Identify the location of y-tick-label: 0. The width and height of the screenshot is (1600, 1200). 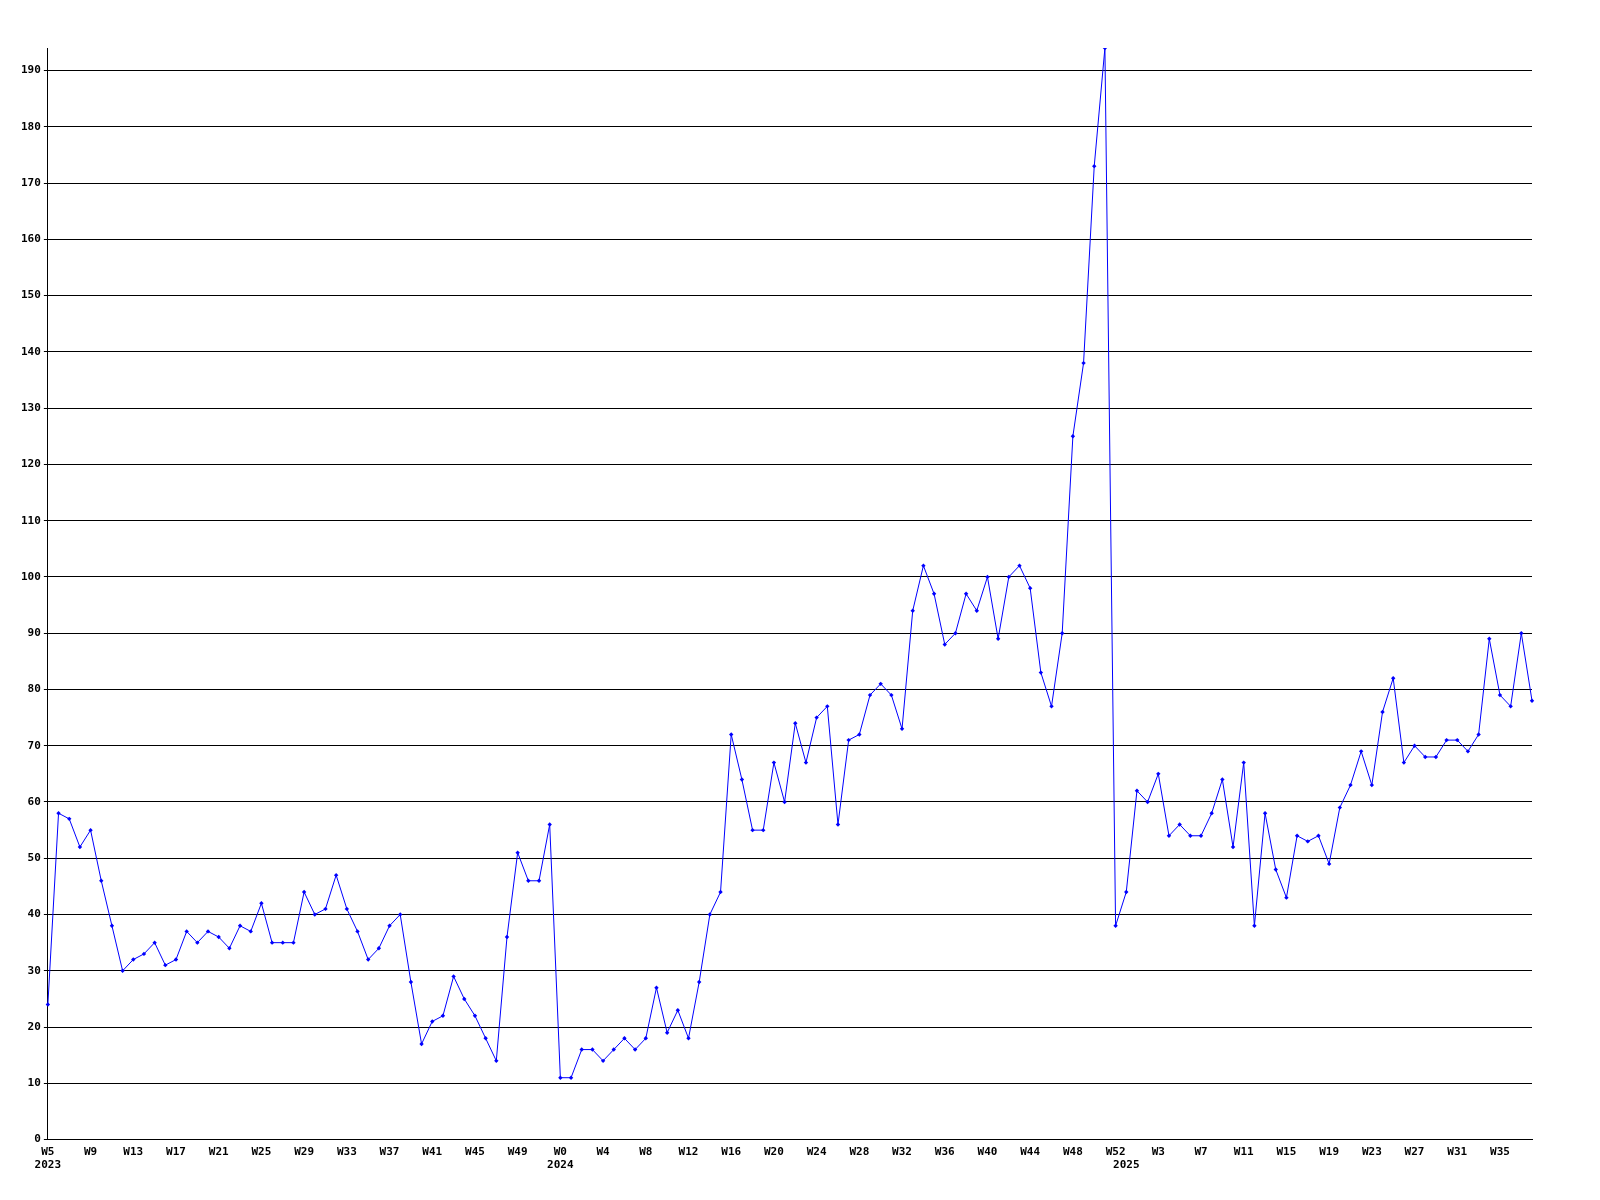
(37, 1139).